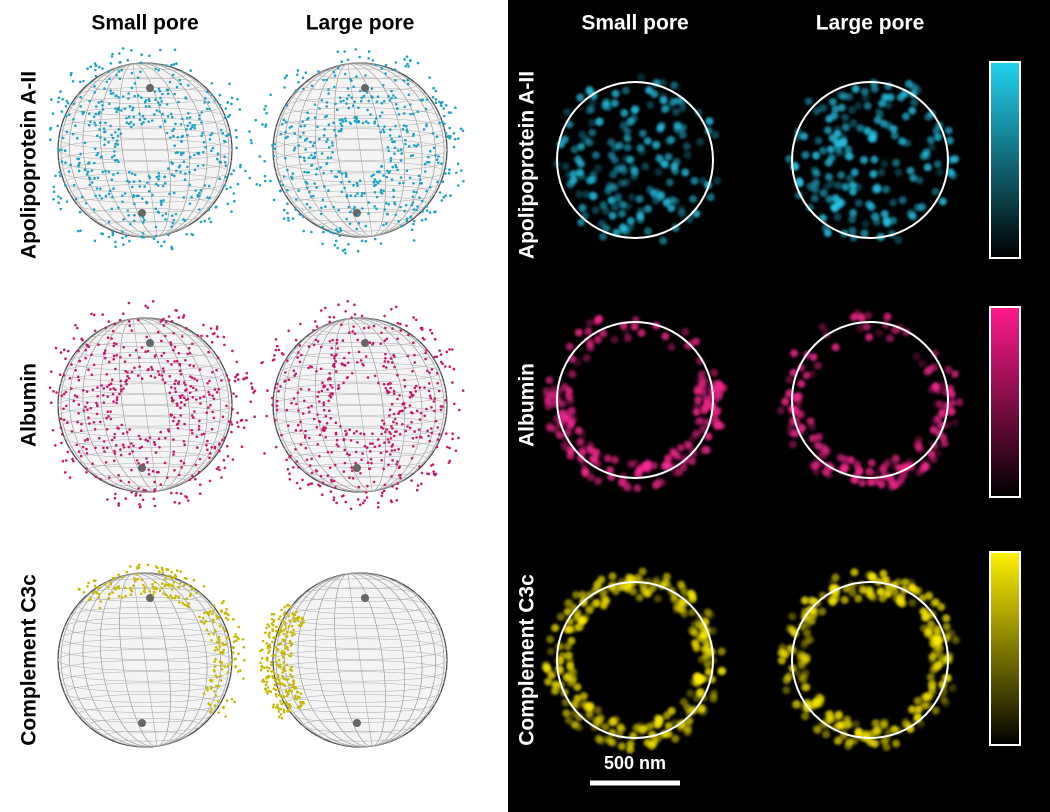 Image resolution: width=1050 pixels, height=812 pixels. What do you see at coordinates (527, 165) in the screenshot?
I see `row-label: Apolipoprotein A-II` at bounding box center [527, 165].